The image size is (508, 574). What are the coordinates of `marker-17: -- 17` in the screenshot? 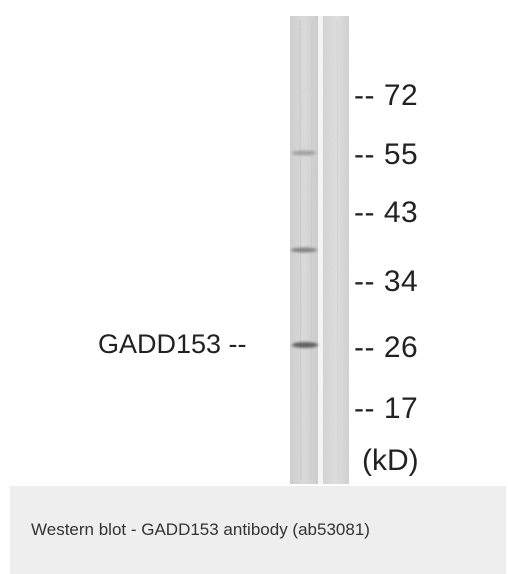 It's located at (386, 408).